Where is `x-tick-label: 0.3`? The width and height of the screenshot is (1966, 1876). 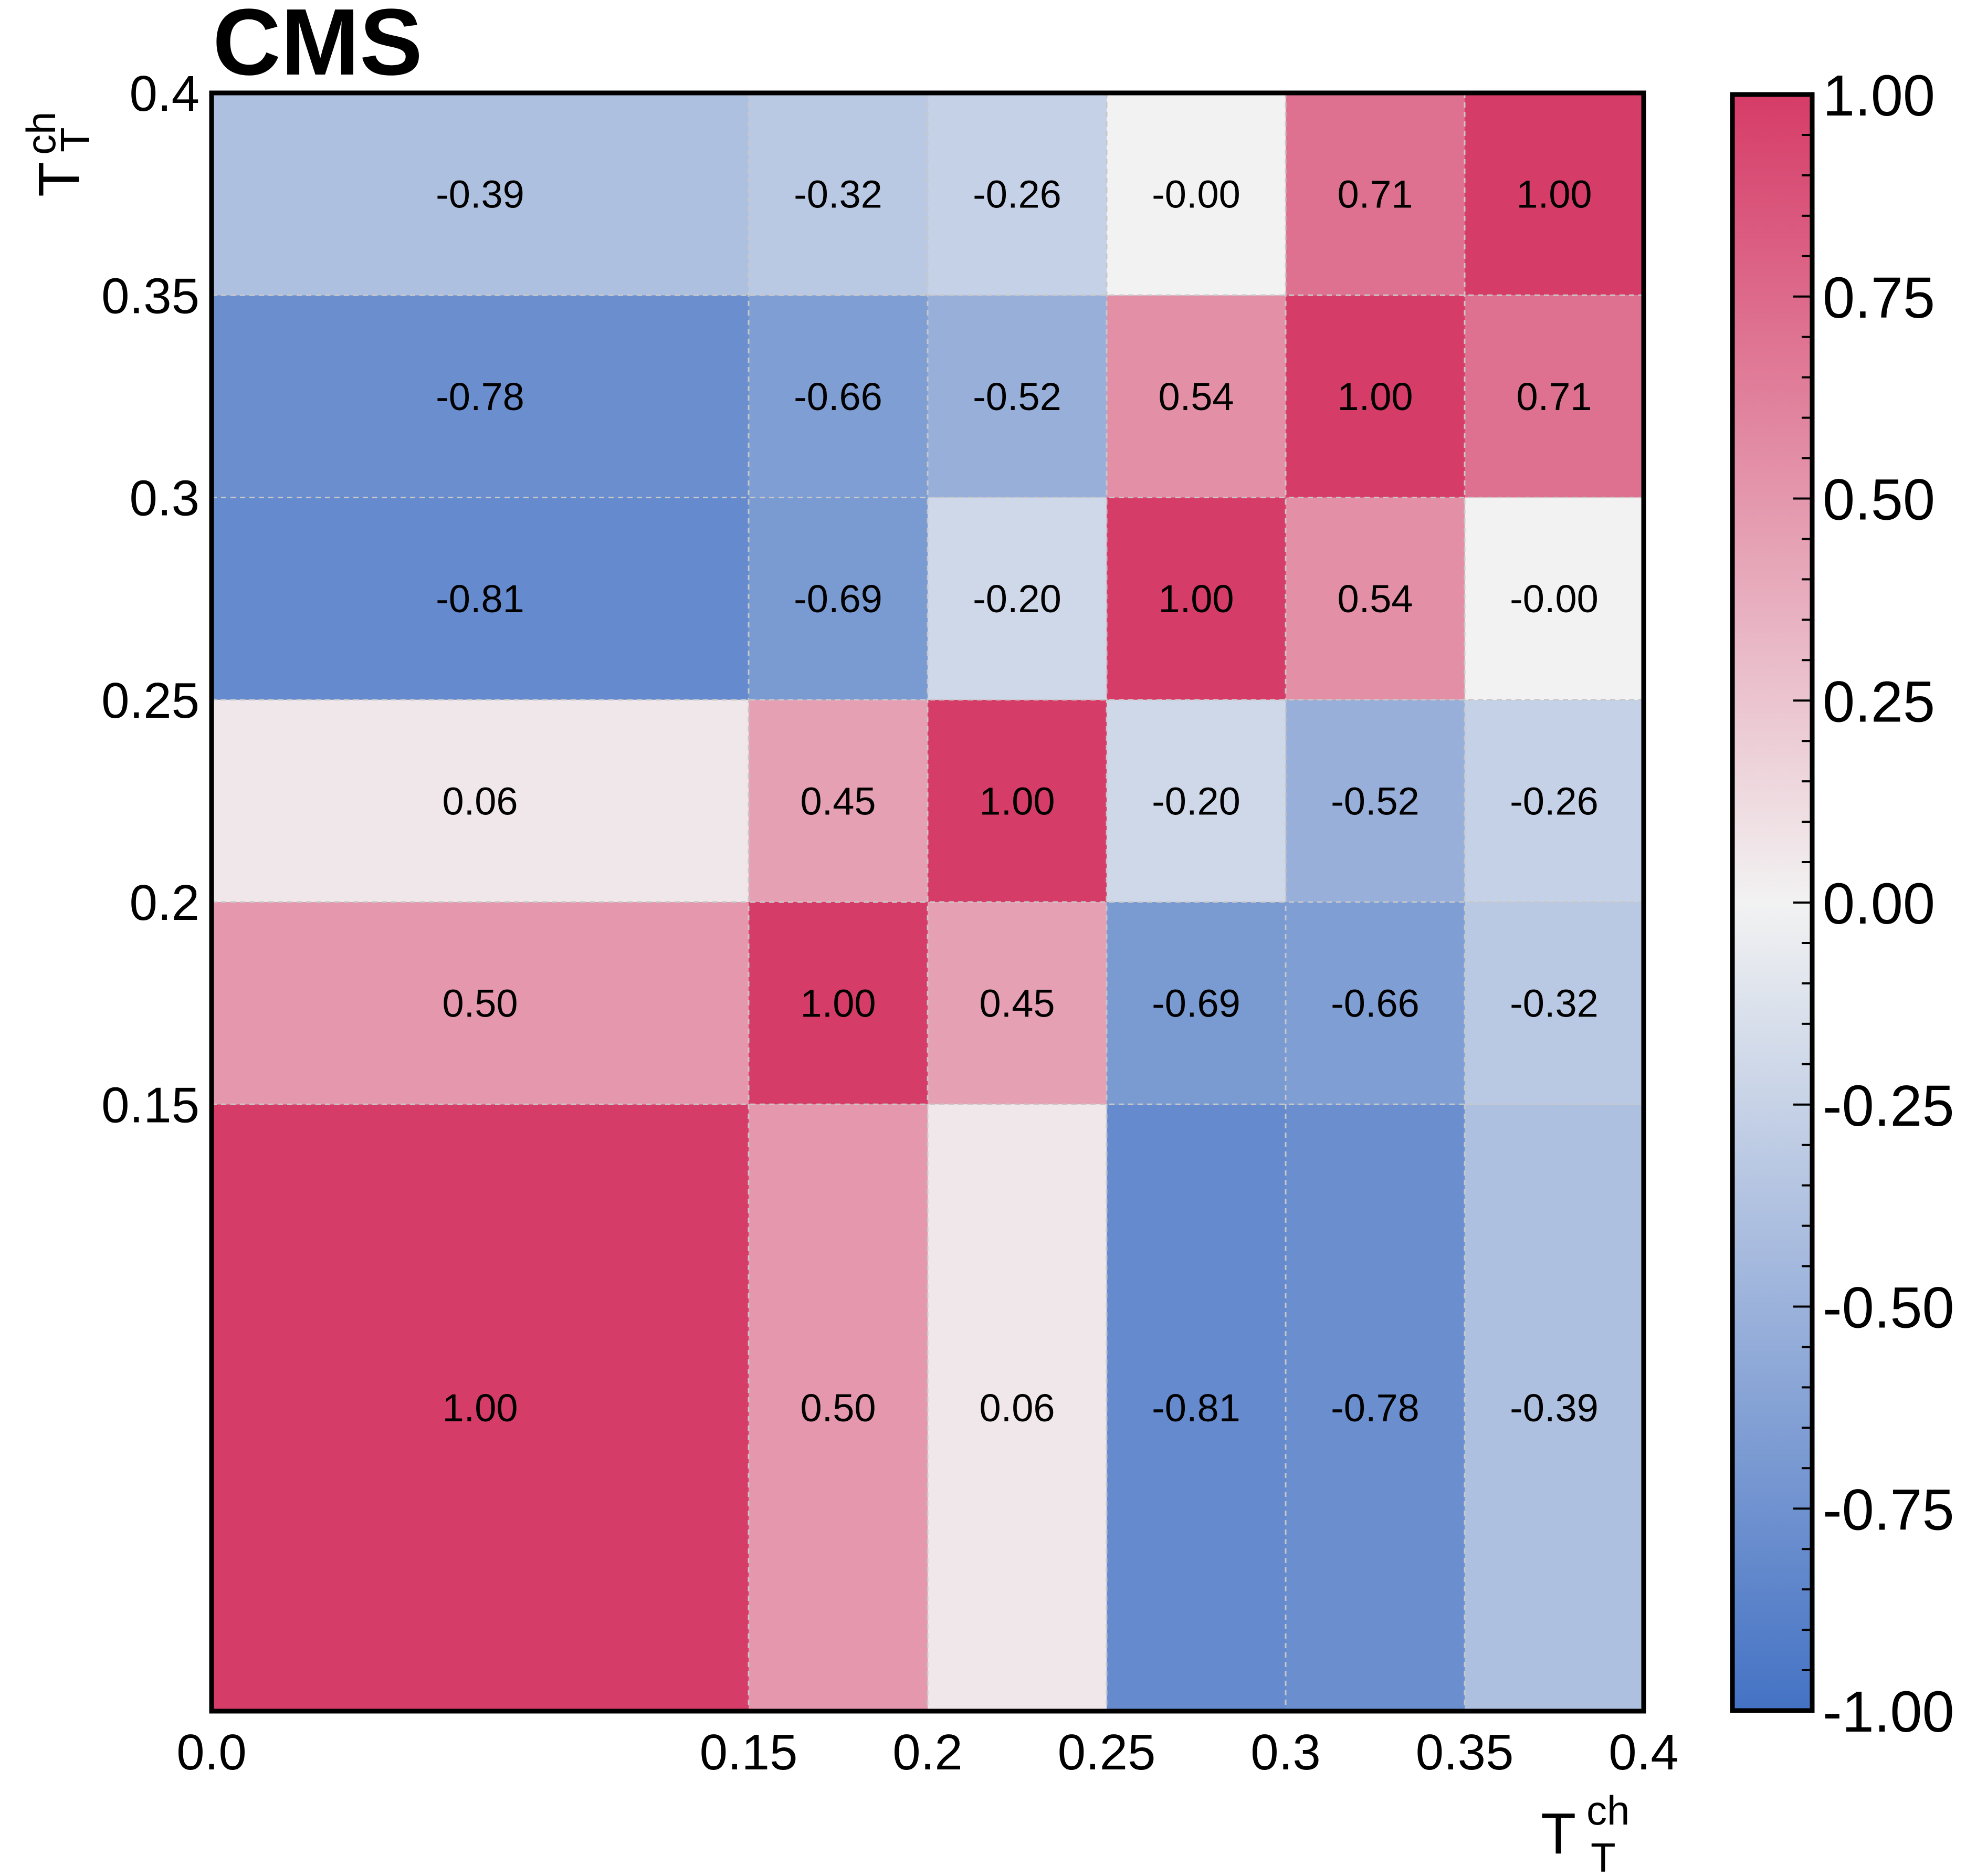 x-tick-label: 0.3 is located at coordinates (1285, 1752).